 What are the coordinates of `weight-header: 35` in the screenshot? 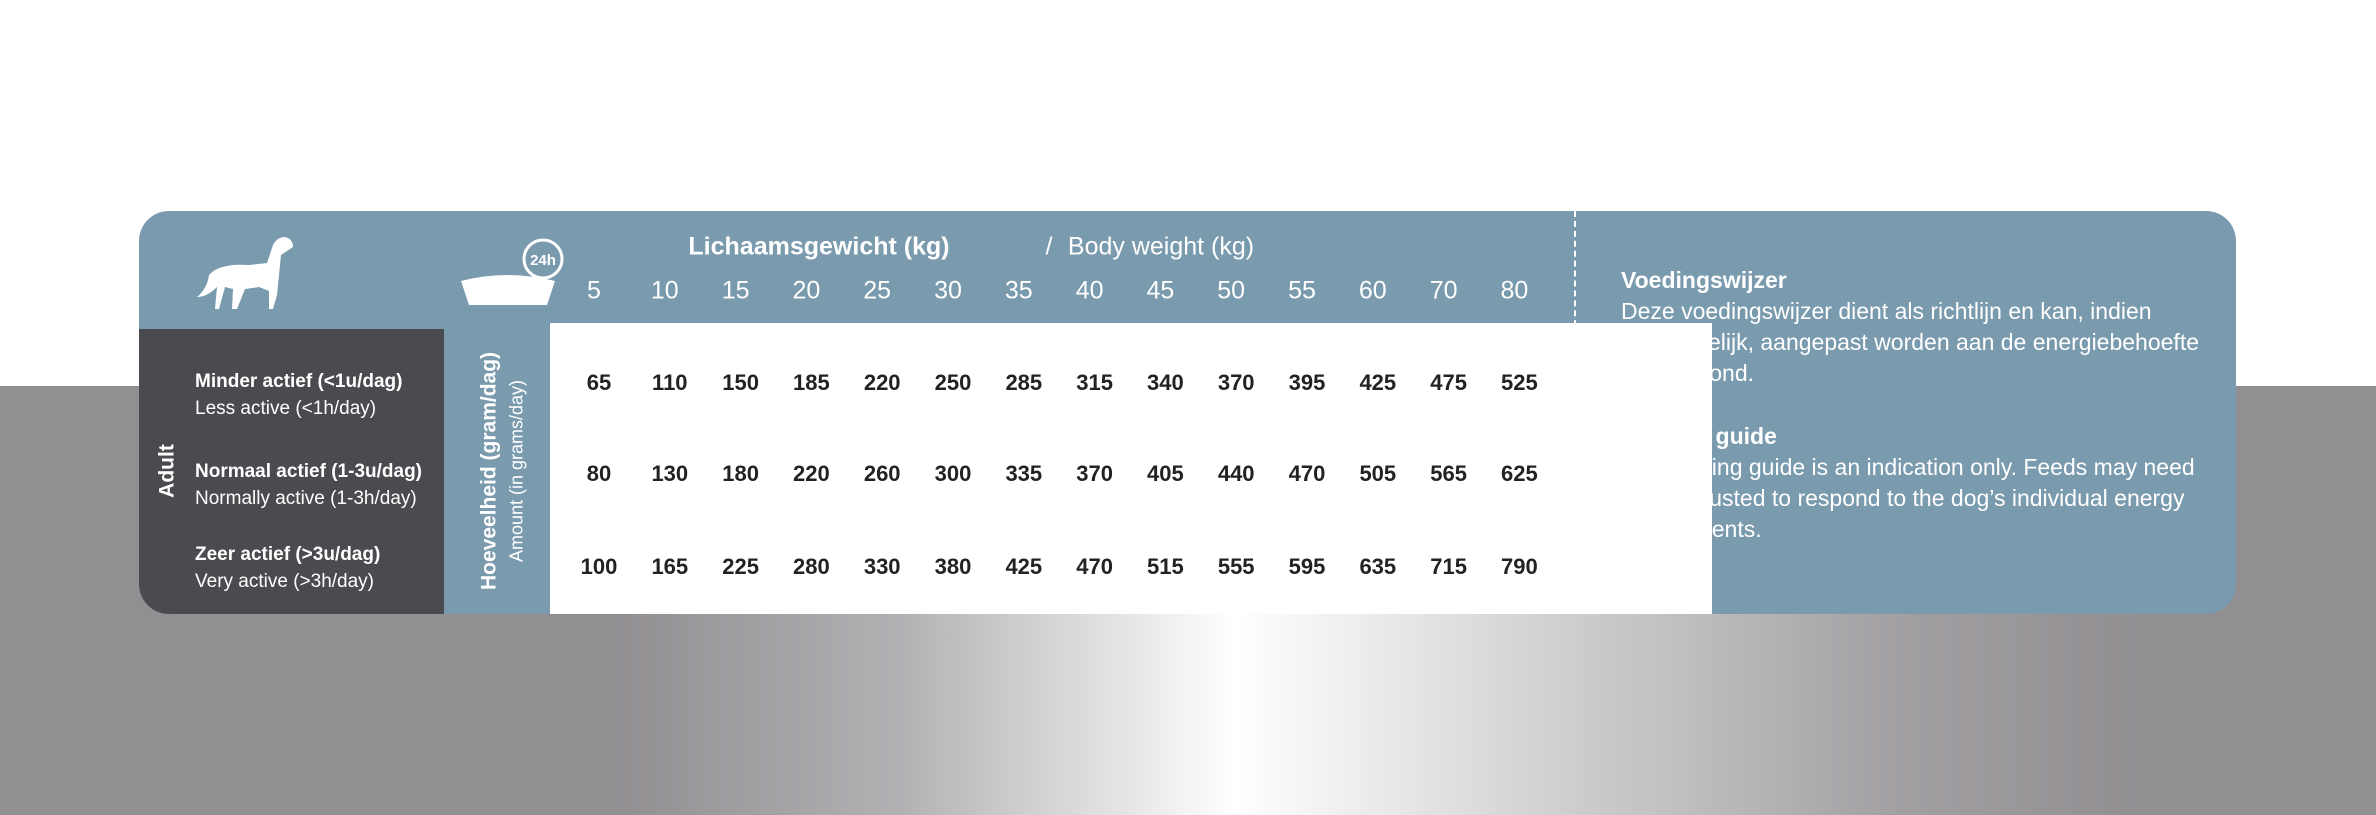 It's located at (1018, 290).